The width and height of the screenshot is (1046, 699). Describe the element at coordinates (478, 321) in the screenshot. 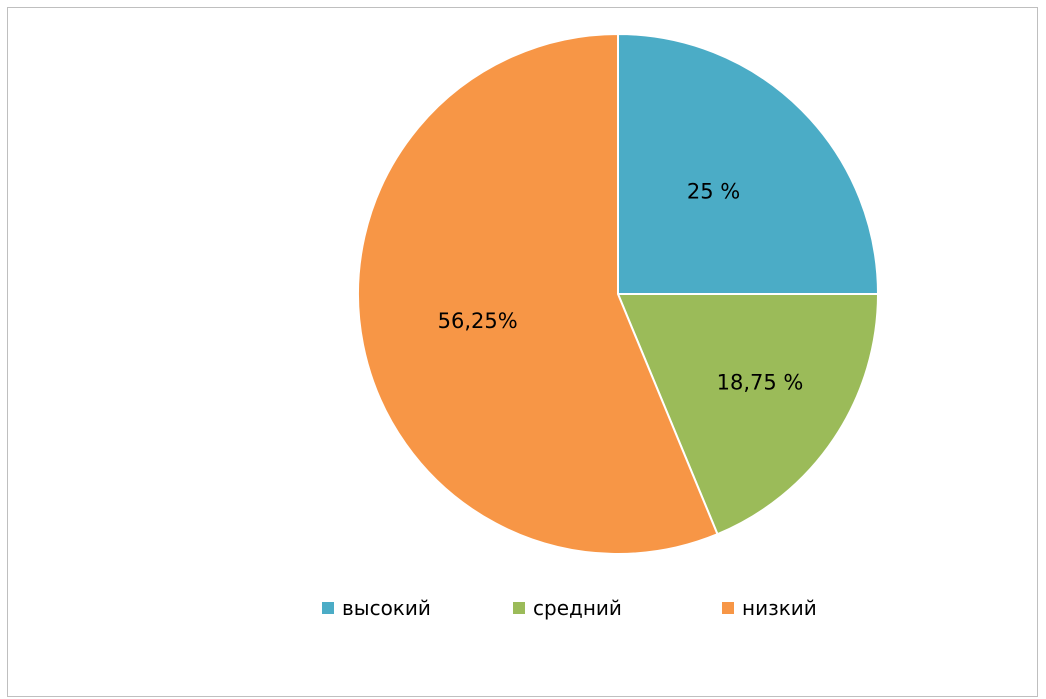

I see `data-label-nizkiy: 56,25%` at that location.